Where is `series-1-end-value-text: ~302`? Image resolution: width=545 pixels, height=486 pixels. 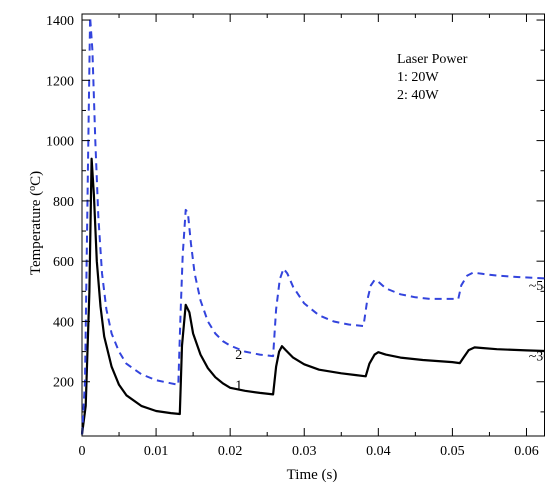 series-1-end-value-text: ~302 is located at coordinates (537, 357).